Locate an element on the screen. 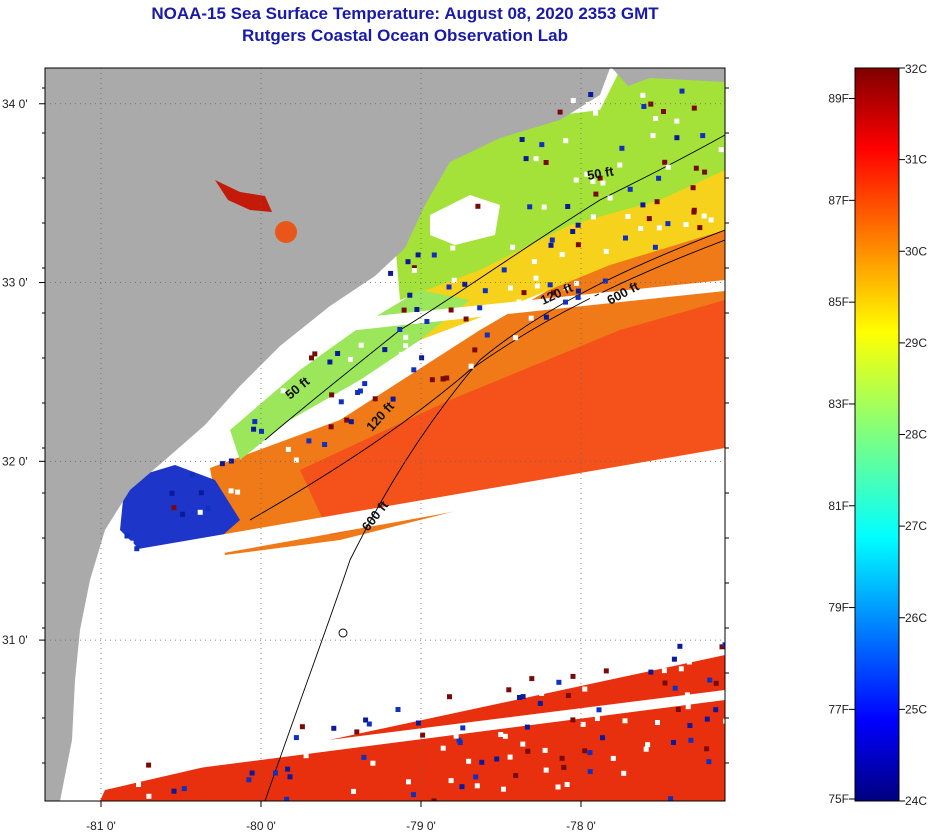  sst-hot-region is located at coordinates (512, 417).